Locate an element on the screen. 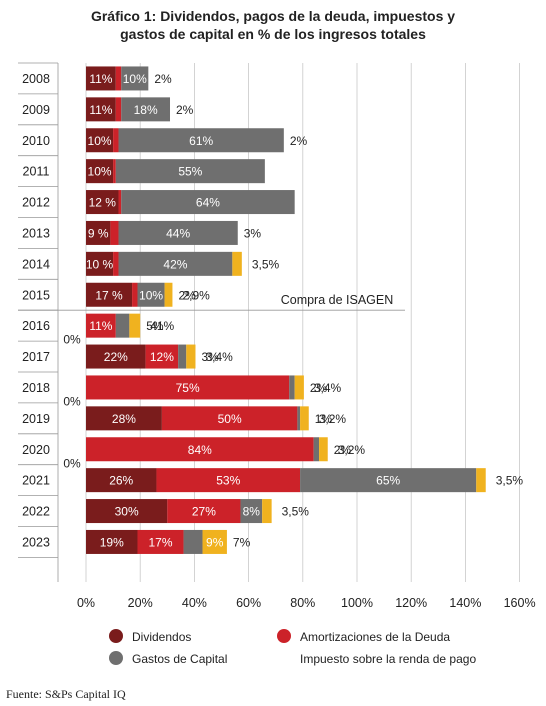 The width and height of the screenshot is (546, 706). x-tick-label: 80% is located at coordinates (302, 603).